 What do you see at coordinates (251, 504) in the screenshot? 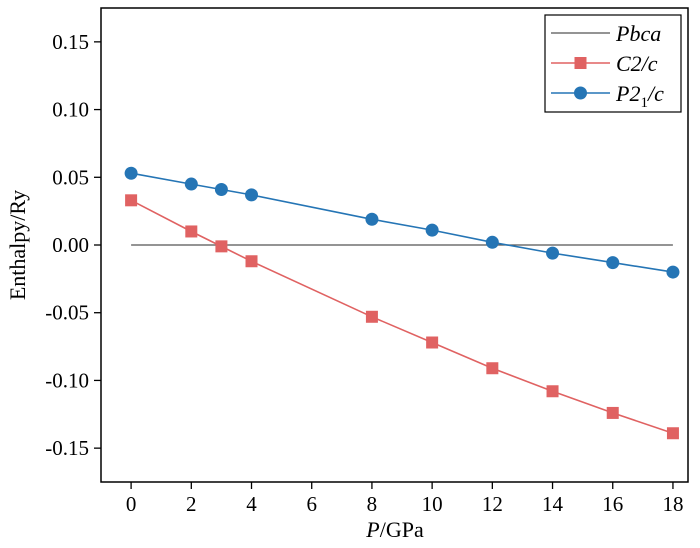
I see `x-tick-label: 4` at bounding box center [251, 504].